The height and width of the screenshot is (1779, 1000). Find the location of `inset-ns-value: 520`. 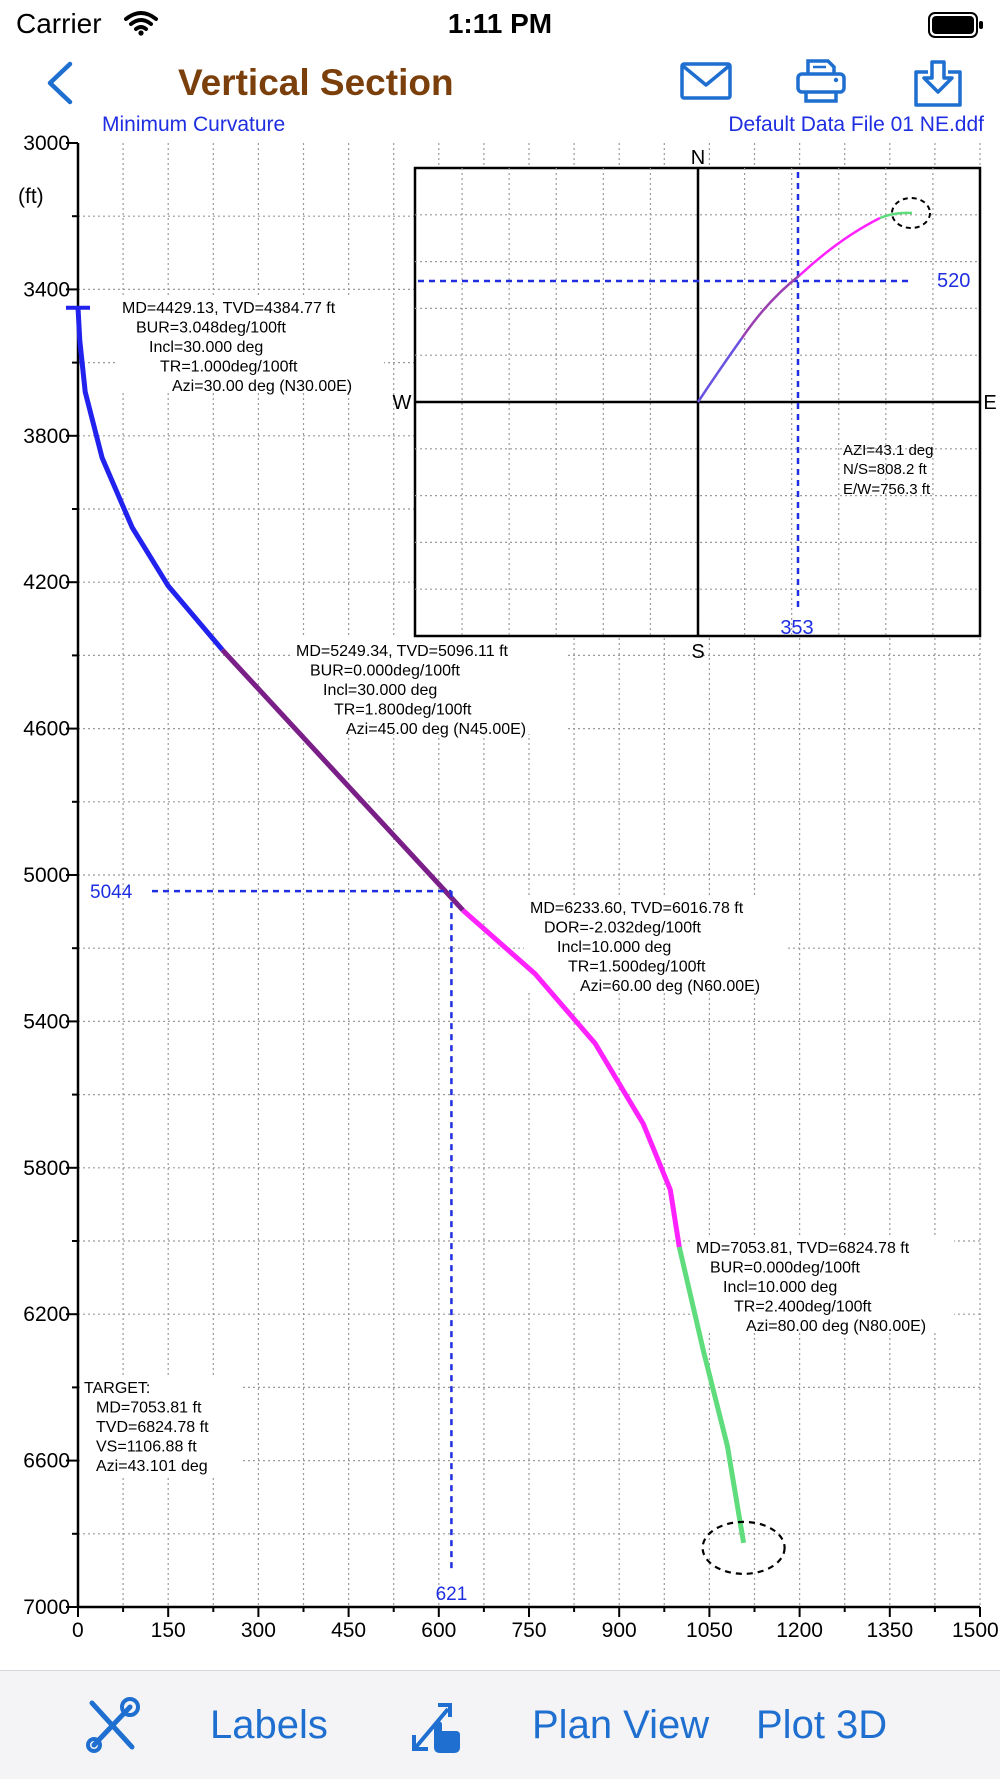

inset-ns-value: 520 is located at coordinates (953, 281).